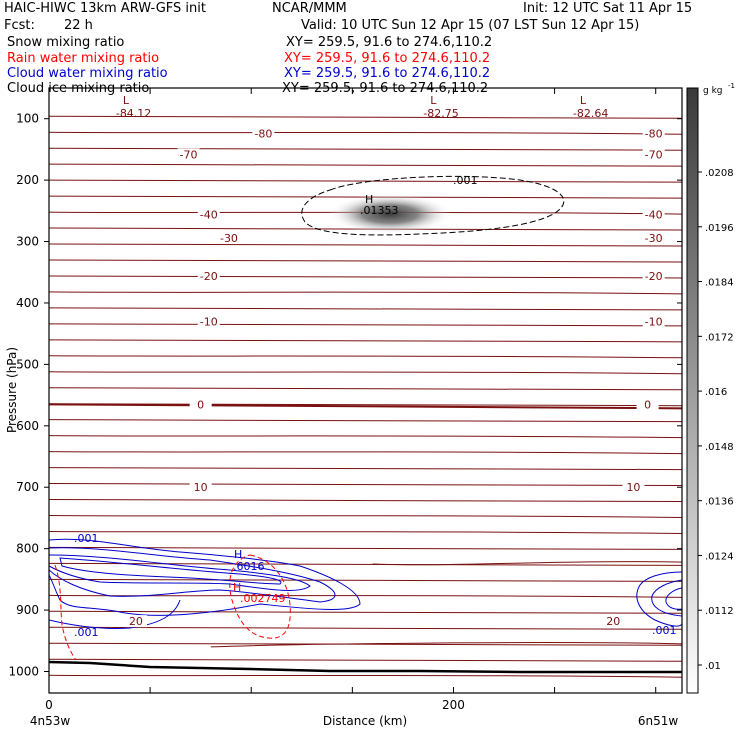 The height and width of the screenshot is (740, 740). What do you see at coordinates (379, 210) in the screenshot?
I see `cloud-ice-max-value: .01353` at bounding box center [379, 210].